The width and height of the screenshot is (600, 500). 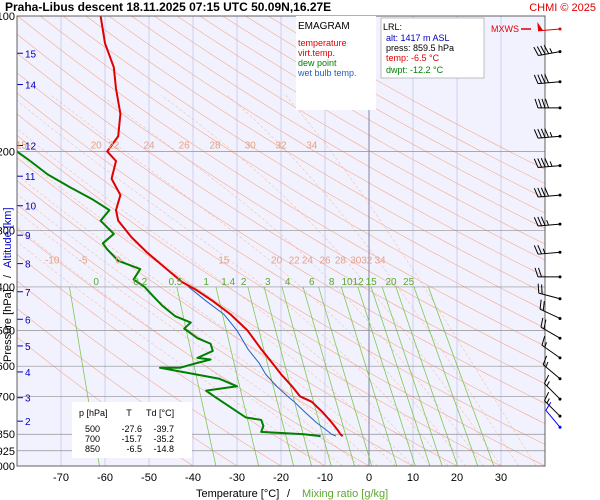 I want to click on table-row-500-p: 500, so click(x=92, y=429).